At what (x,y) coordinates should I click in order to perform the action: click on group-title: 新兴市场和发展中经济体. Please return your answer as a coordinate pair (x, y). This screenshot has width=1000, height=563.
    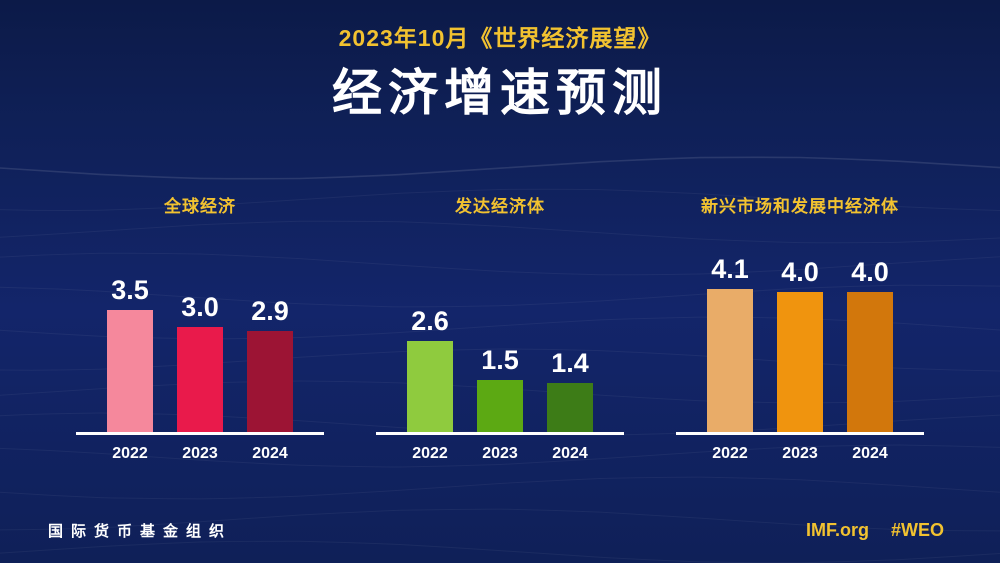
    Looking at the image, I should click on (800, 206).